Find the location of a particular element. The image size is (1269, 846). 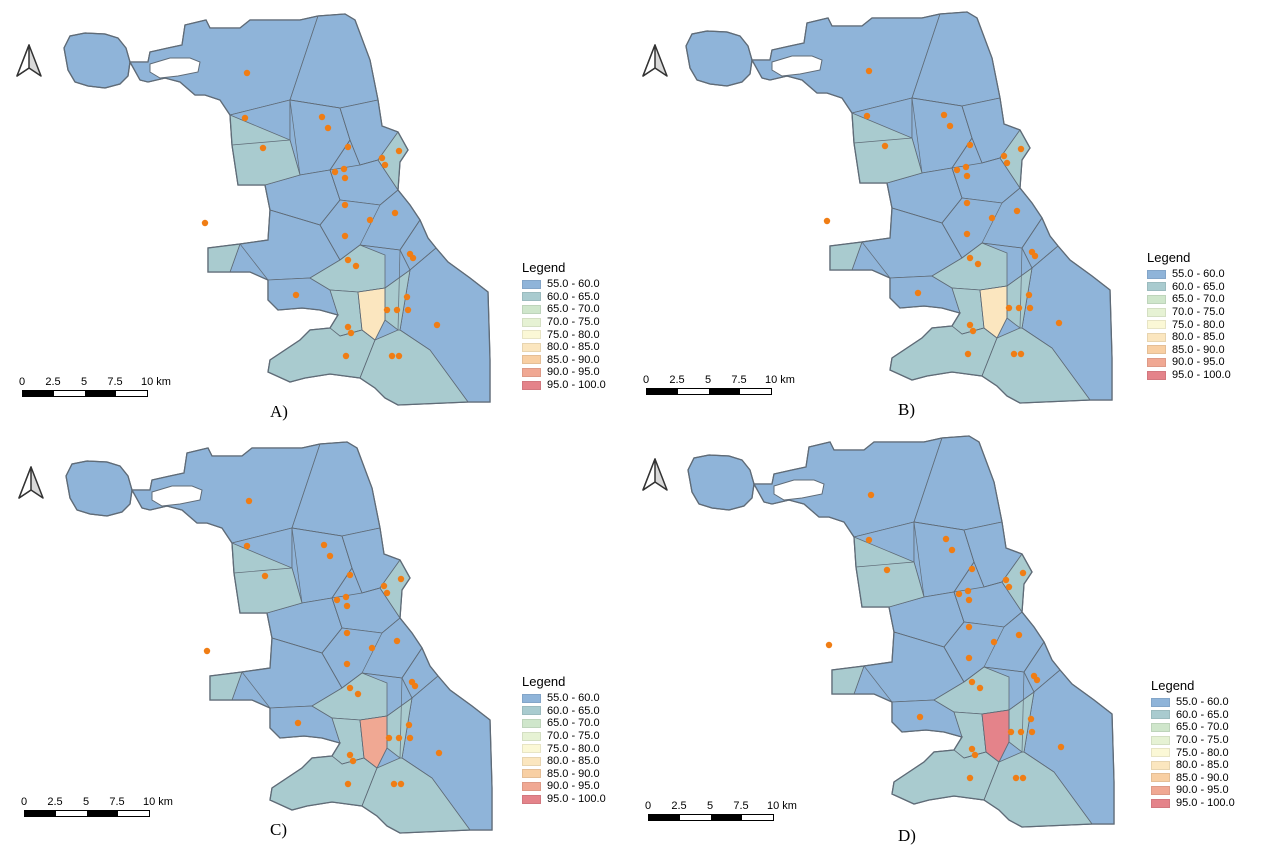

legend-item: 65.0 - 70.0 is located at coordinates (1189, 299).